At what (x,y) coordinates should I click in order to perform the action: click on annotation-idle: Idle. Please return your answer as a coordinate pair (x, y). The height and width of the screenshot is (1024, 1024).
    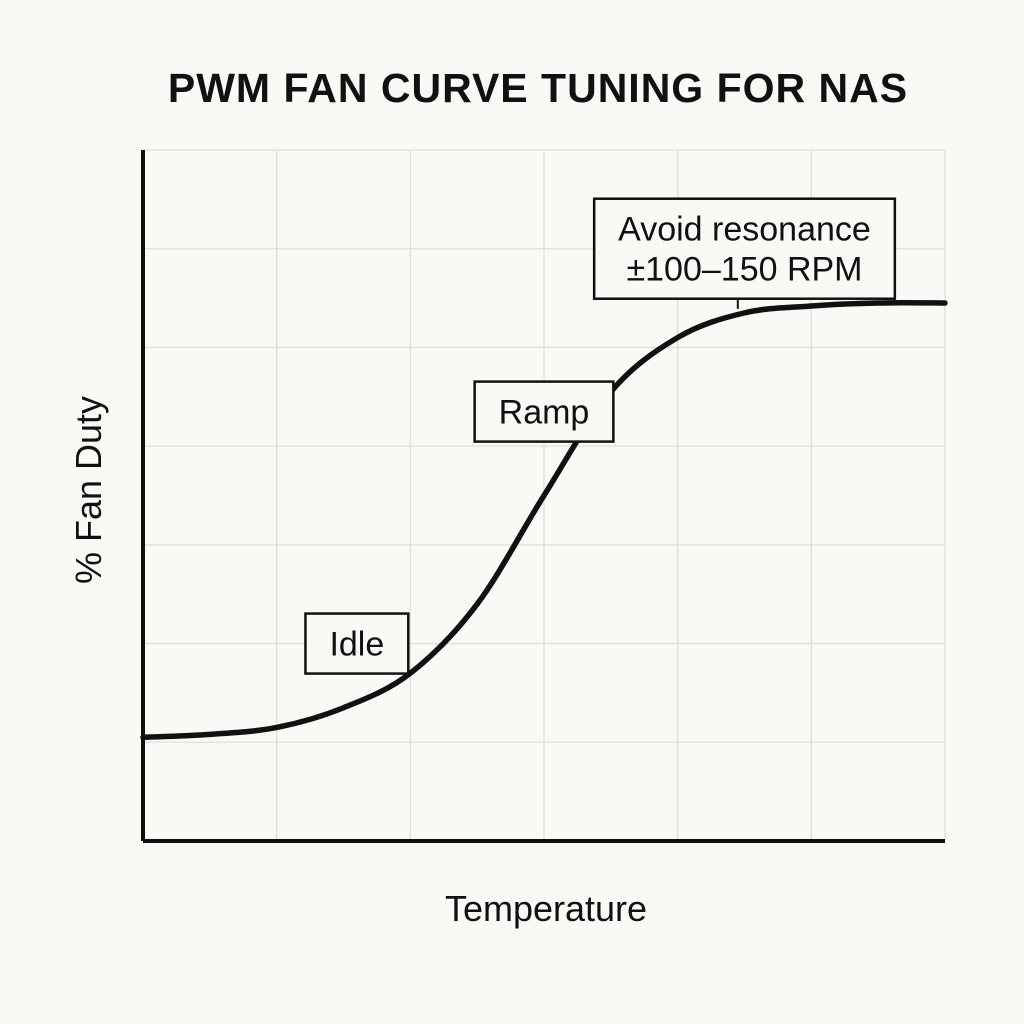
    Looking at the image, I should click on (357, 643).